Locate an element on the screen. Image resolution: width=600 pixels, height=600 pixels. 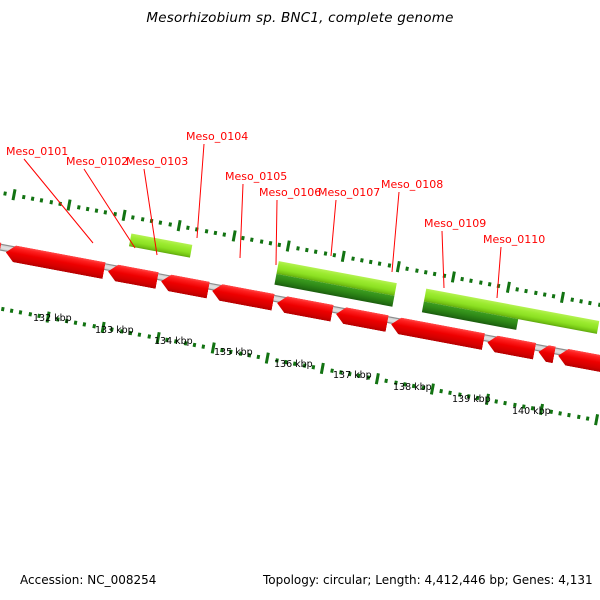
gene-label: Meso_0106 is located at coordinates (290, 192).